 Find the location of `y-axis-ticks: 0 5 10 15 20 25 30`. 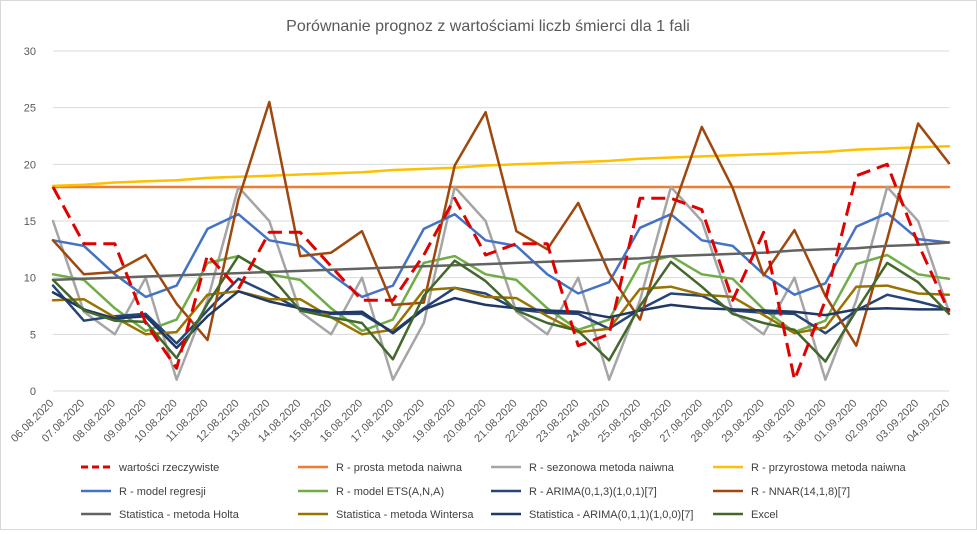

y-axis-ticks: 0 5 10 15 20 25 30 is located at coordinates (30, 222).